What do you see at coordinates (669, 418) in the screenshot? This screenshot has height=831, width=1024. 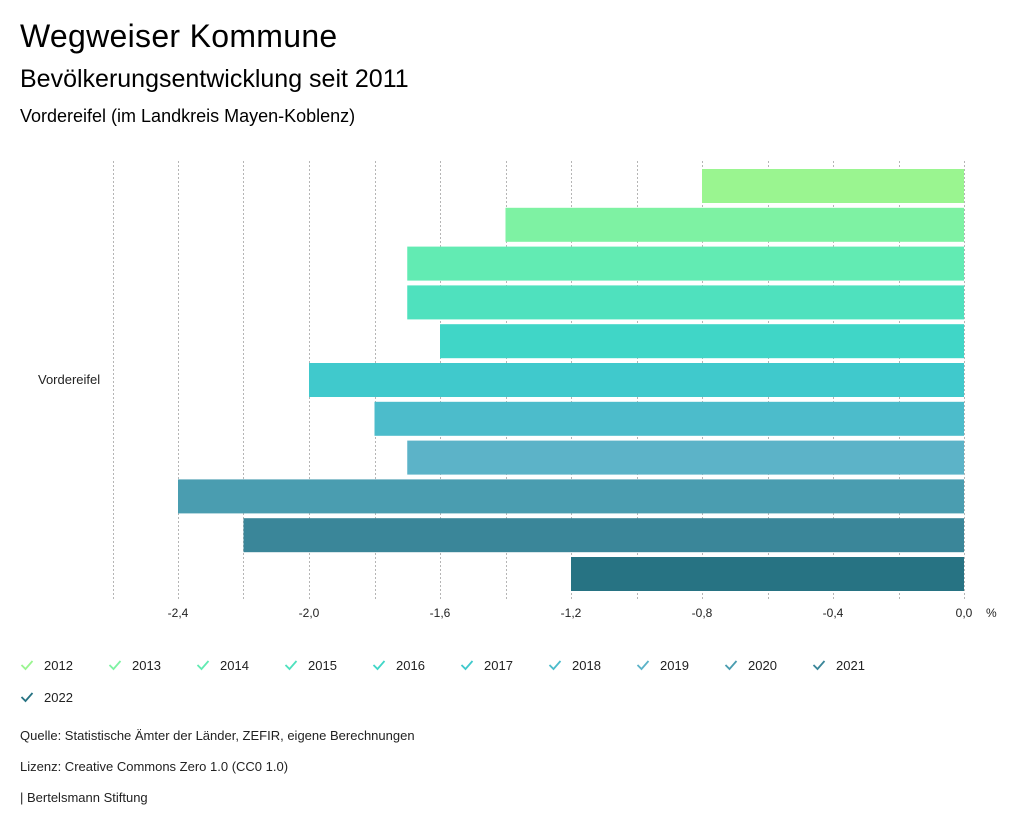 I see `bar-2018` at bounding box center [669, 418].